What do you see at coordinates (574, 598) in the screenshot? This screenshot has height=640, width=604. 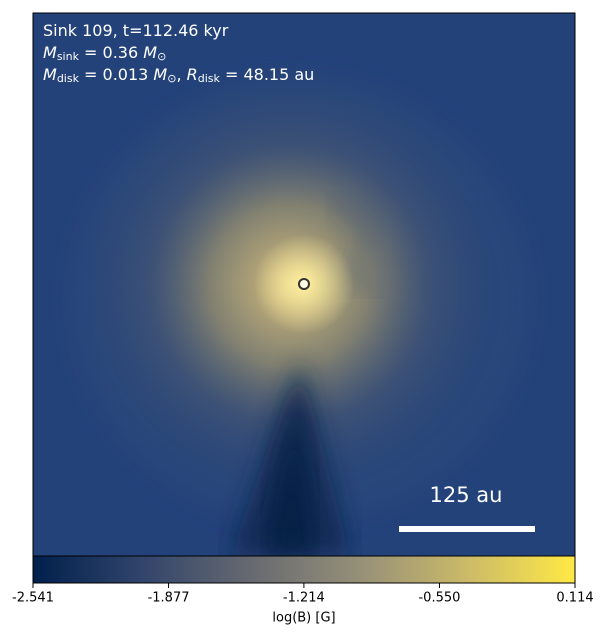 I see `colorbar-tick-label: 0.114` at bounding box center [574, 598].